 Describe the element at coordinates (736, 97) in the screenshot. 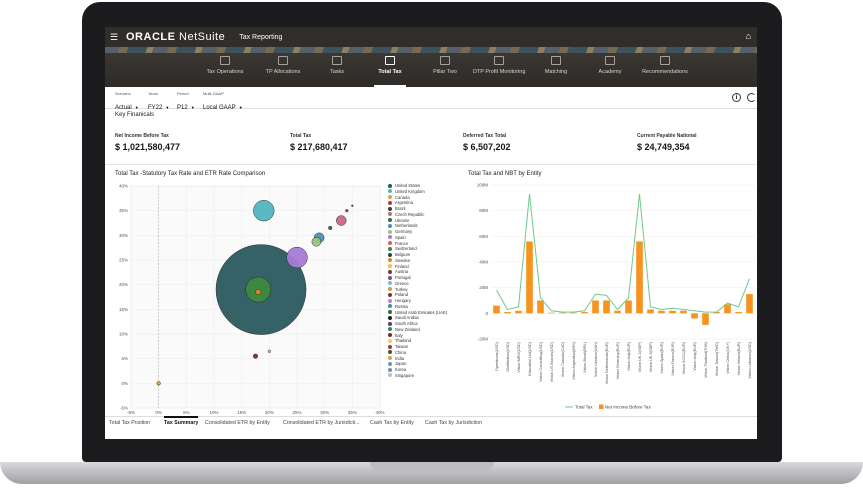

I see `info-icon: i` at that location.